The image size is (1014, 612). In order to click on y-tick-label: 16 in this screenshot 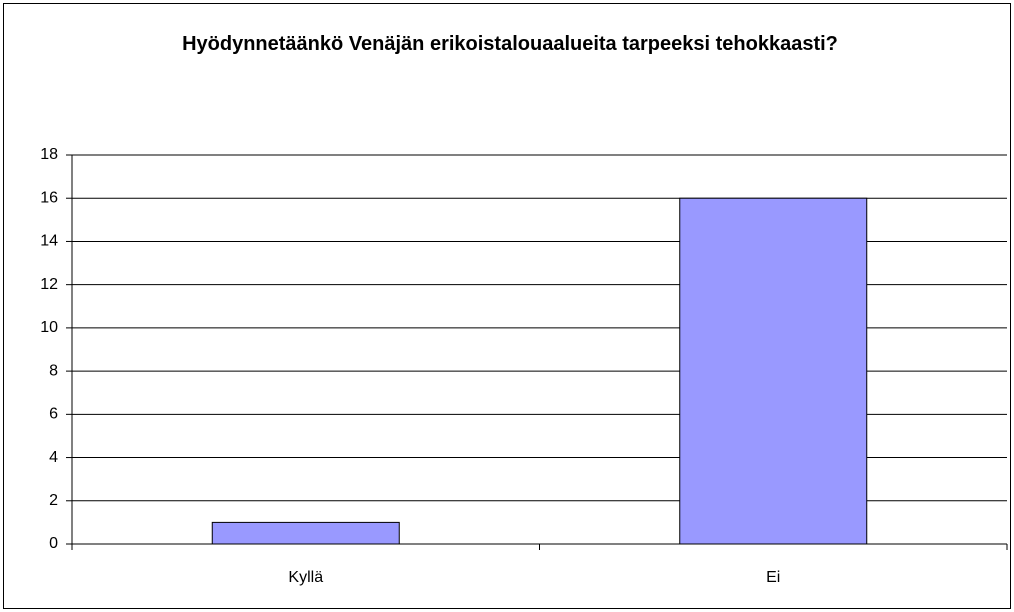, I will do `click(49, 197)`.